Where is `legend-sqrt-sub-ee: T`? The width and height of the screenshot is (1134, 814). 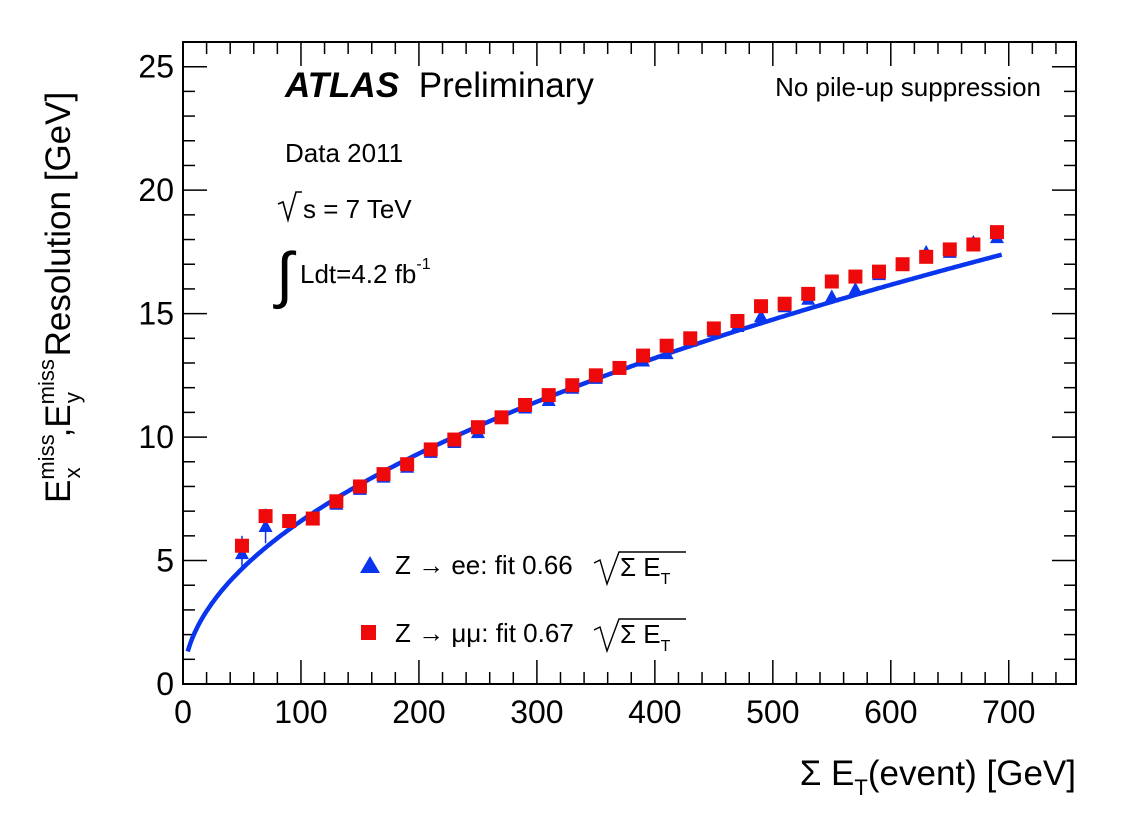
legend-sqrt-sub-ee: T is located at coordinates (666, 579).